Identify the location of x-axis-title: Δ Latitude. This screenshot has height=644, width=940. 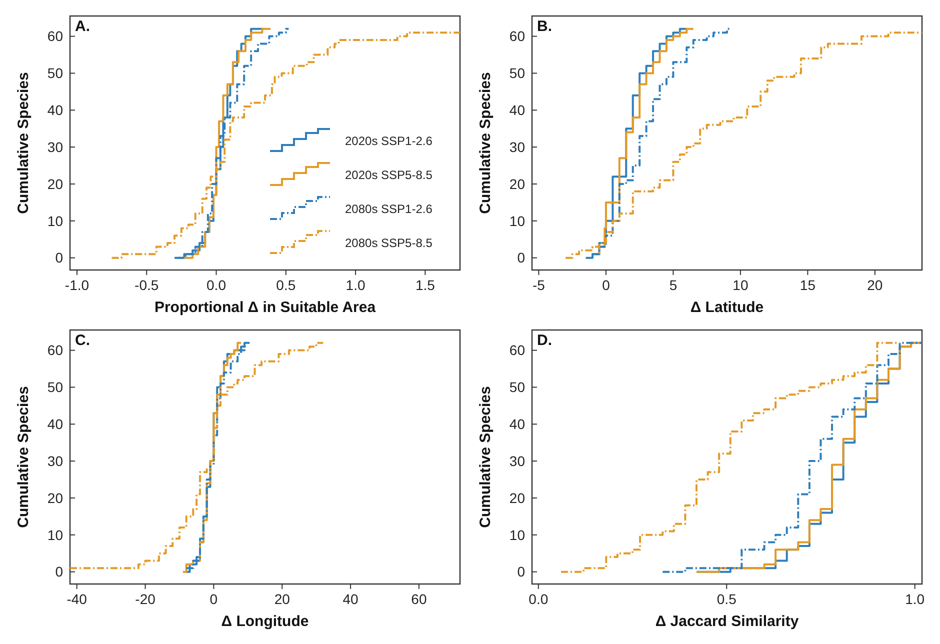
(727, 307).